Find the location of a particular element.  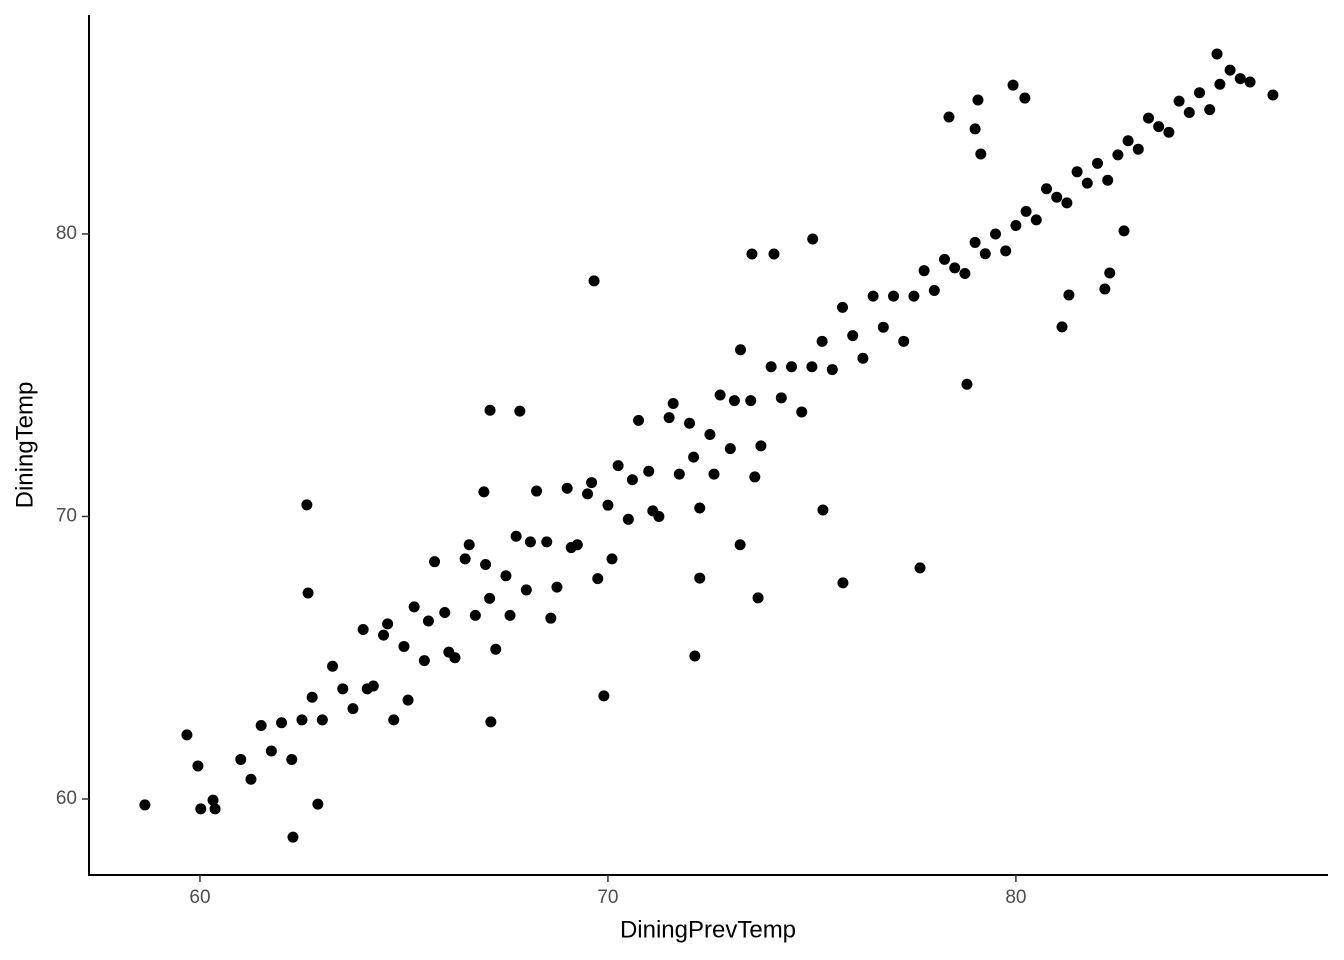

y-tick-label: 80 is located at coordinates (66, 233).